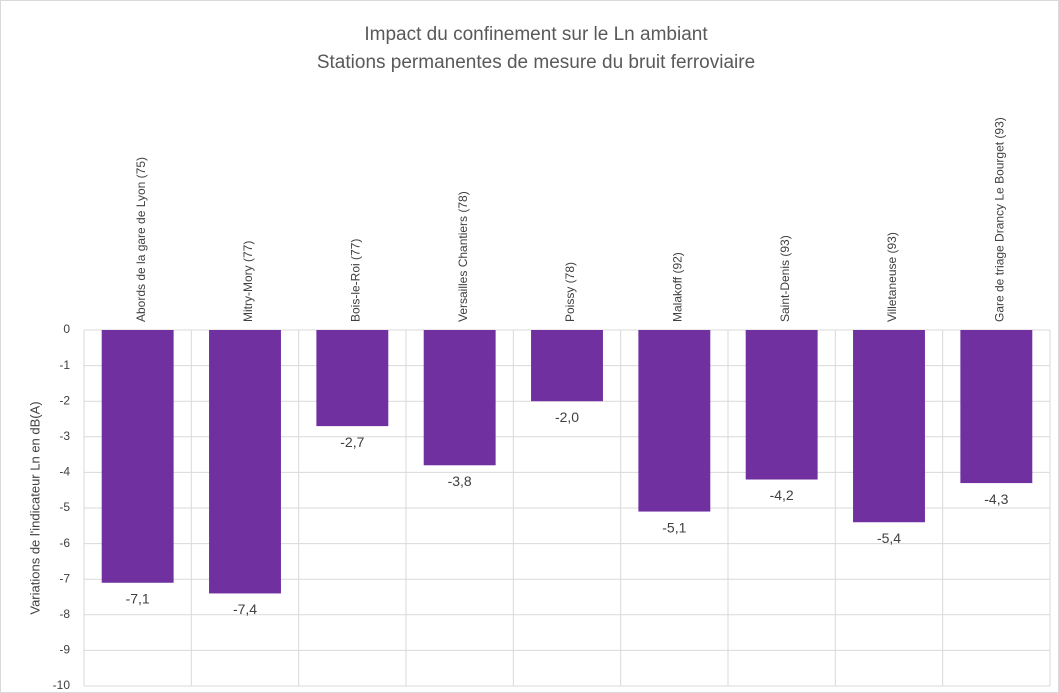  Describe the element at coordinates (889, 538) in the screenshot. I see `value-label: -5,4` at that location.